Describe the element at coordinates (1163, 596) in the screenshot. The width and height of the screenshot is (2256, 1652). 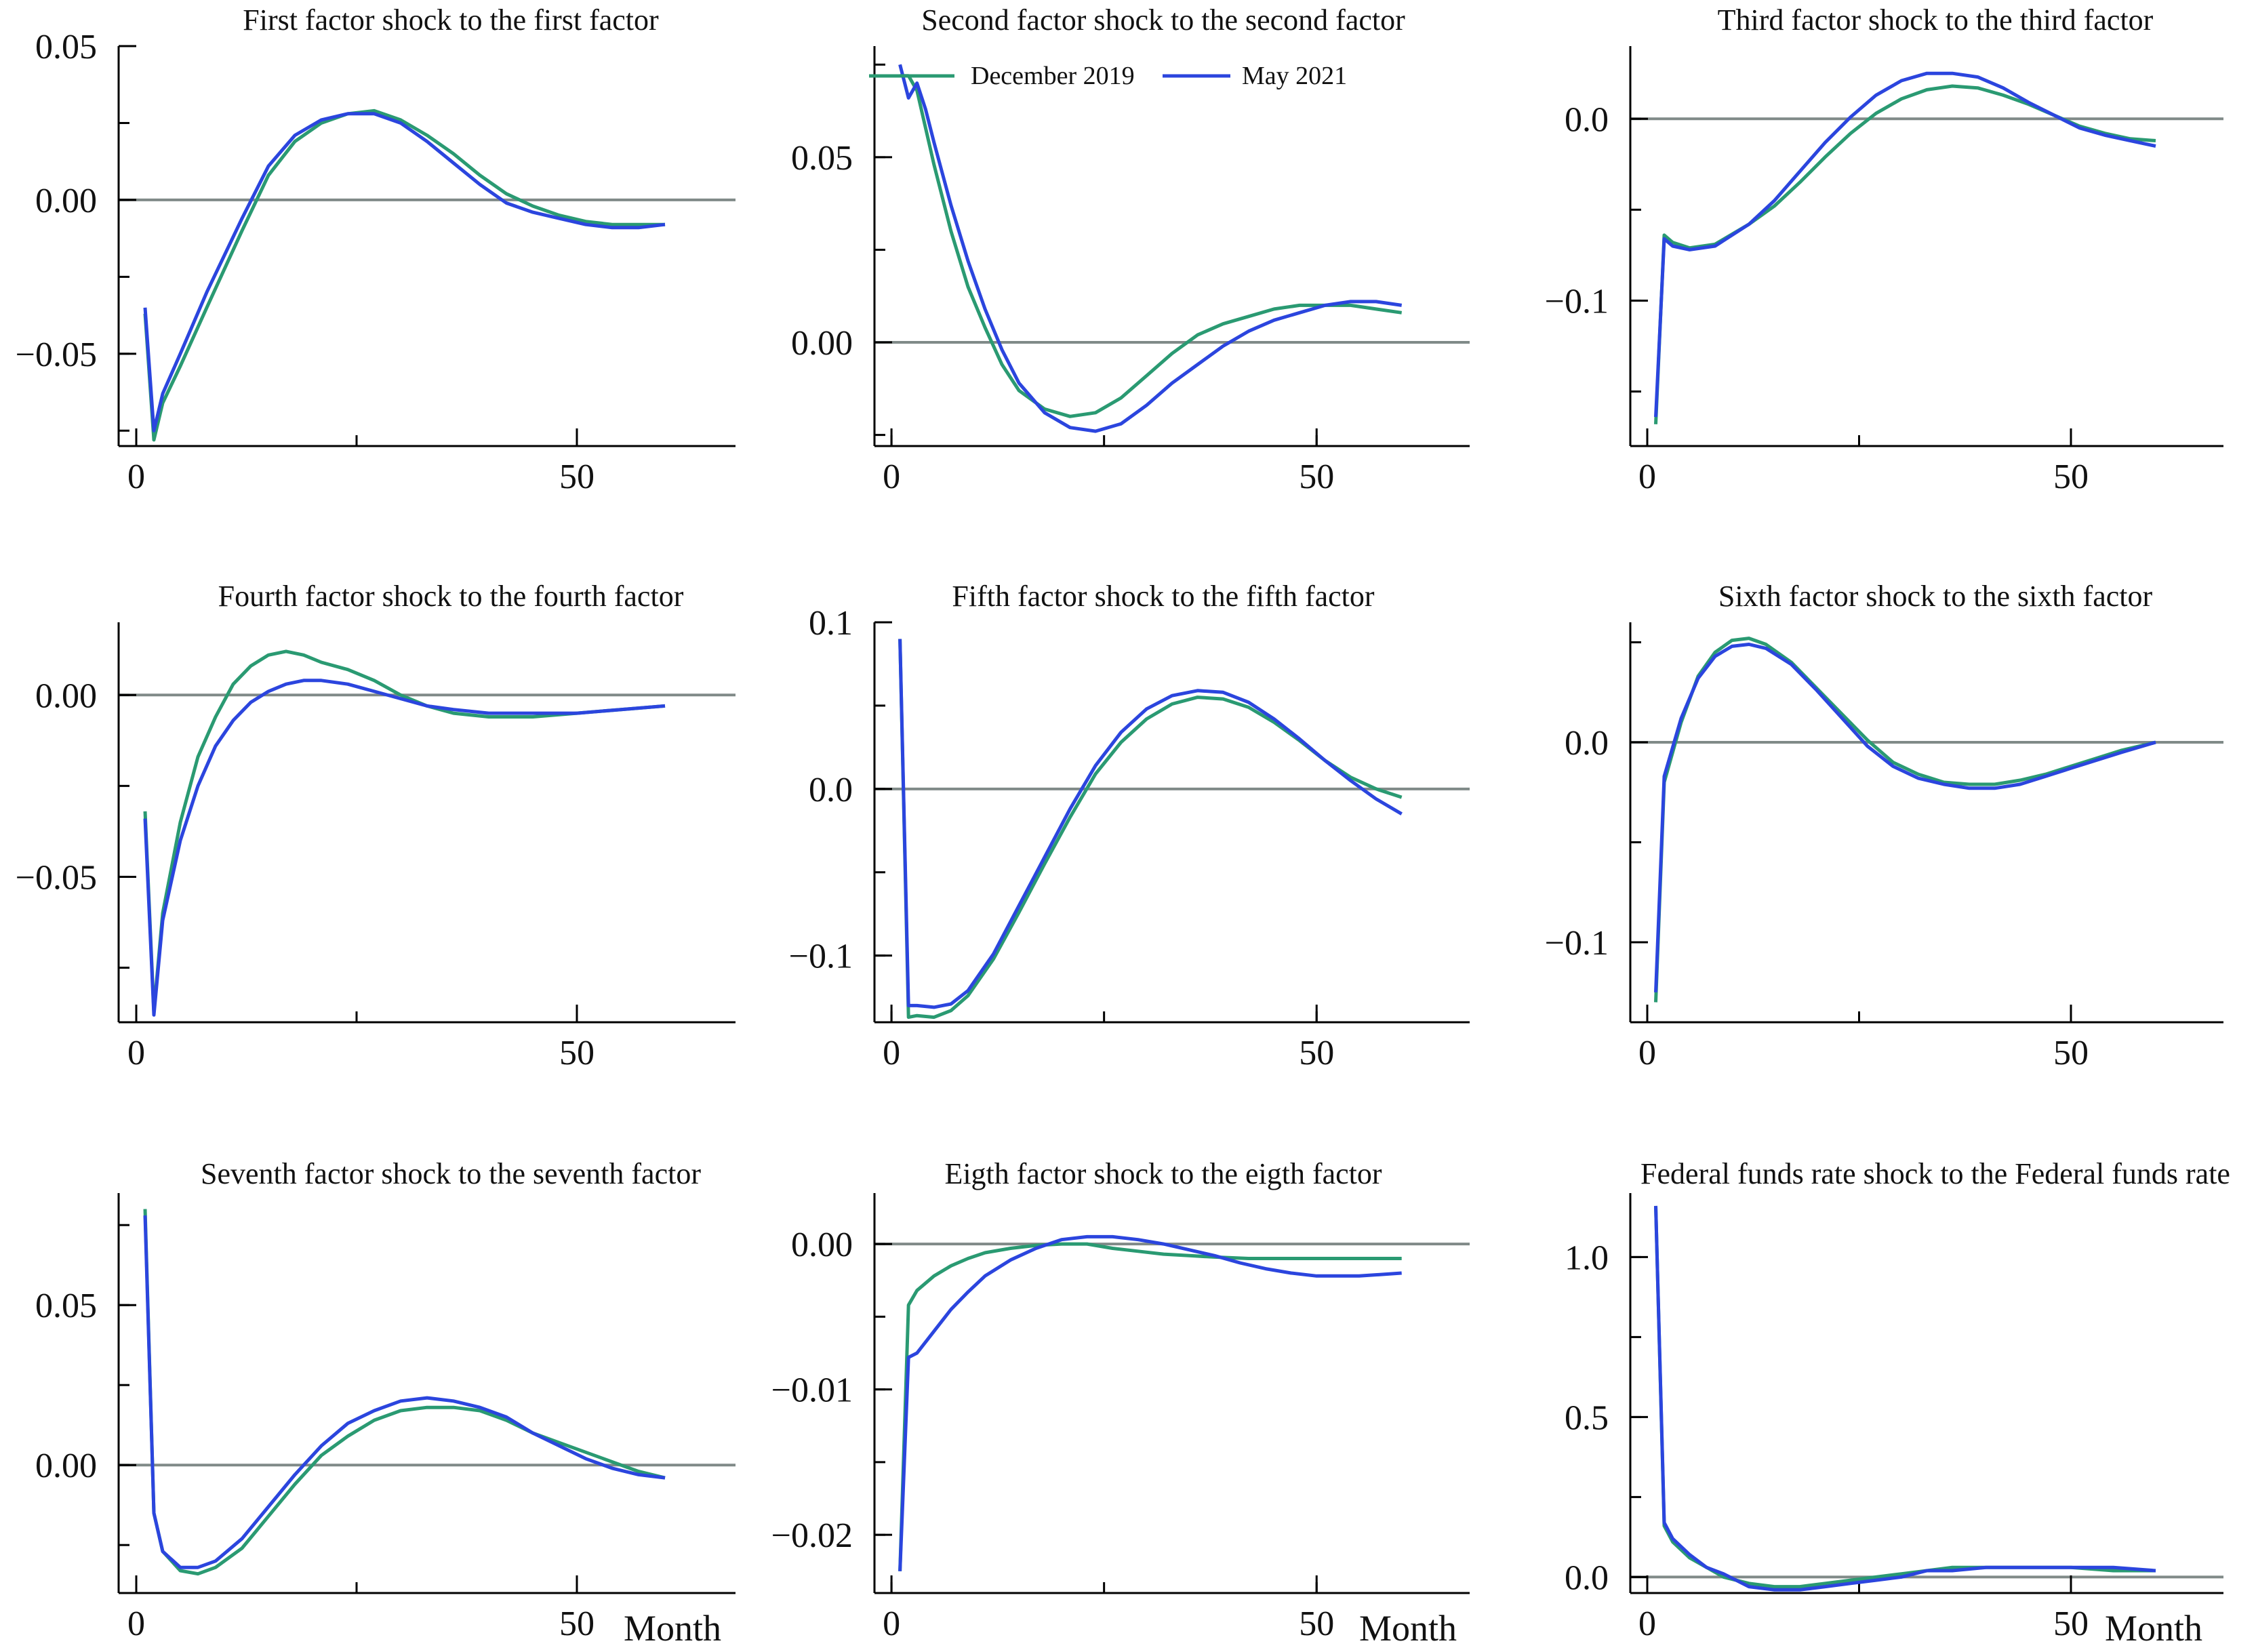
I see `panel-title: Fifth factor shock to the fifth factor` at that location.